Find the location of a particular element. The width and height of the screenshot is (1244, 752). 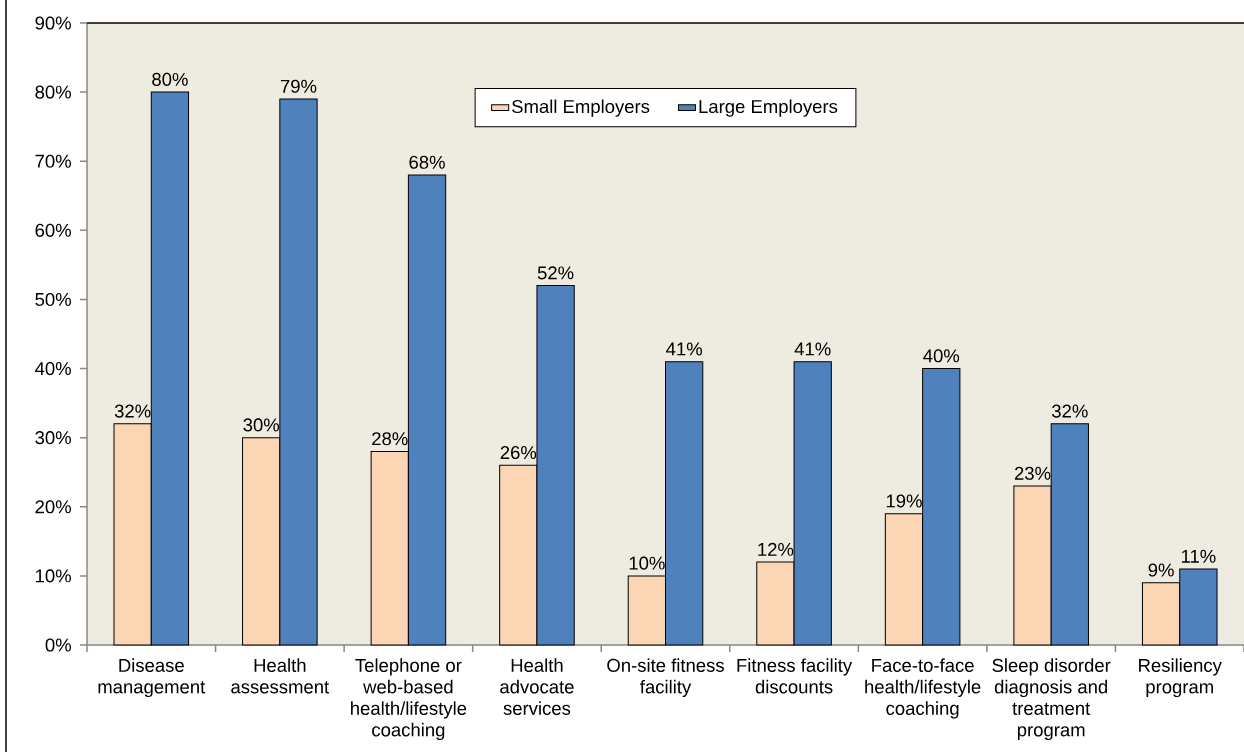

y-tick-label: 80% is located at coordinates (53, 92).